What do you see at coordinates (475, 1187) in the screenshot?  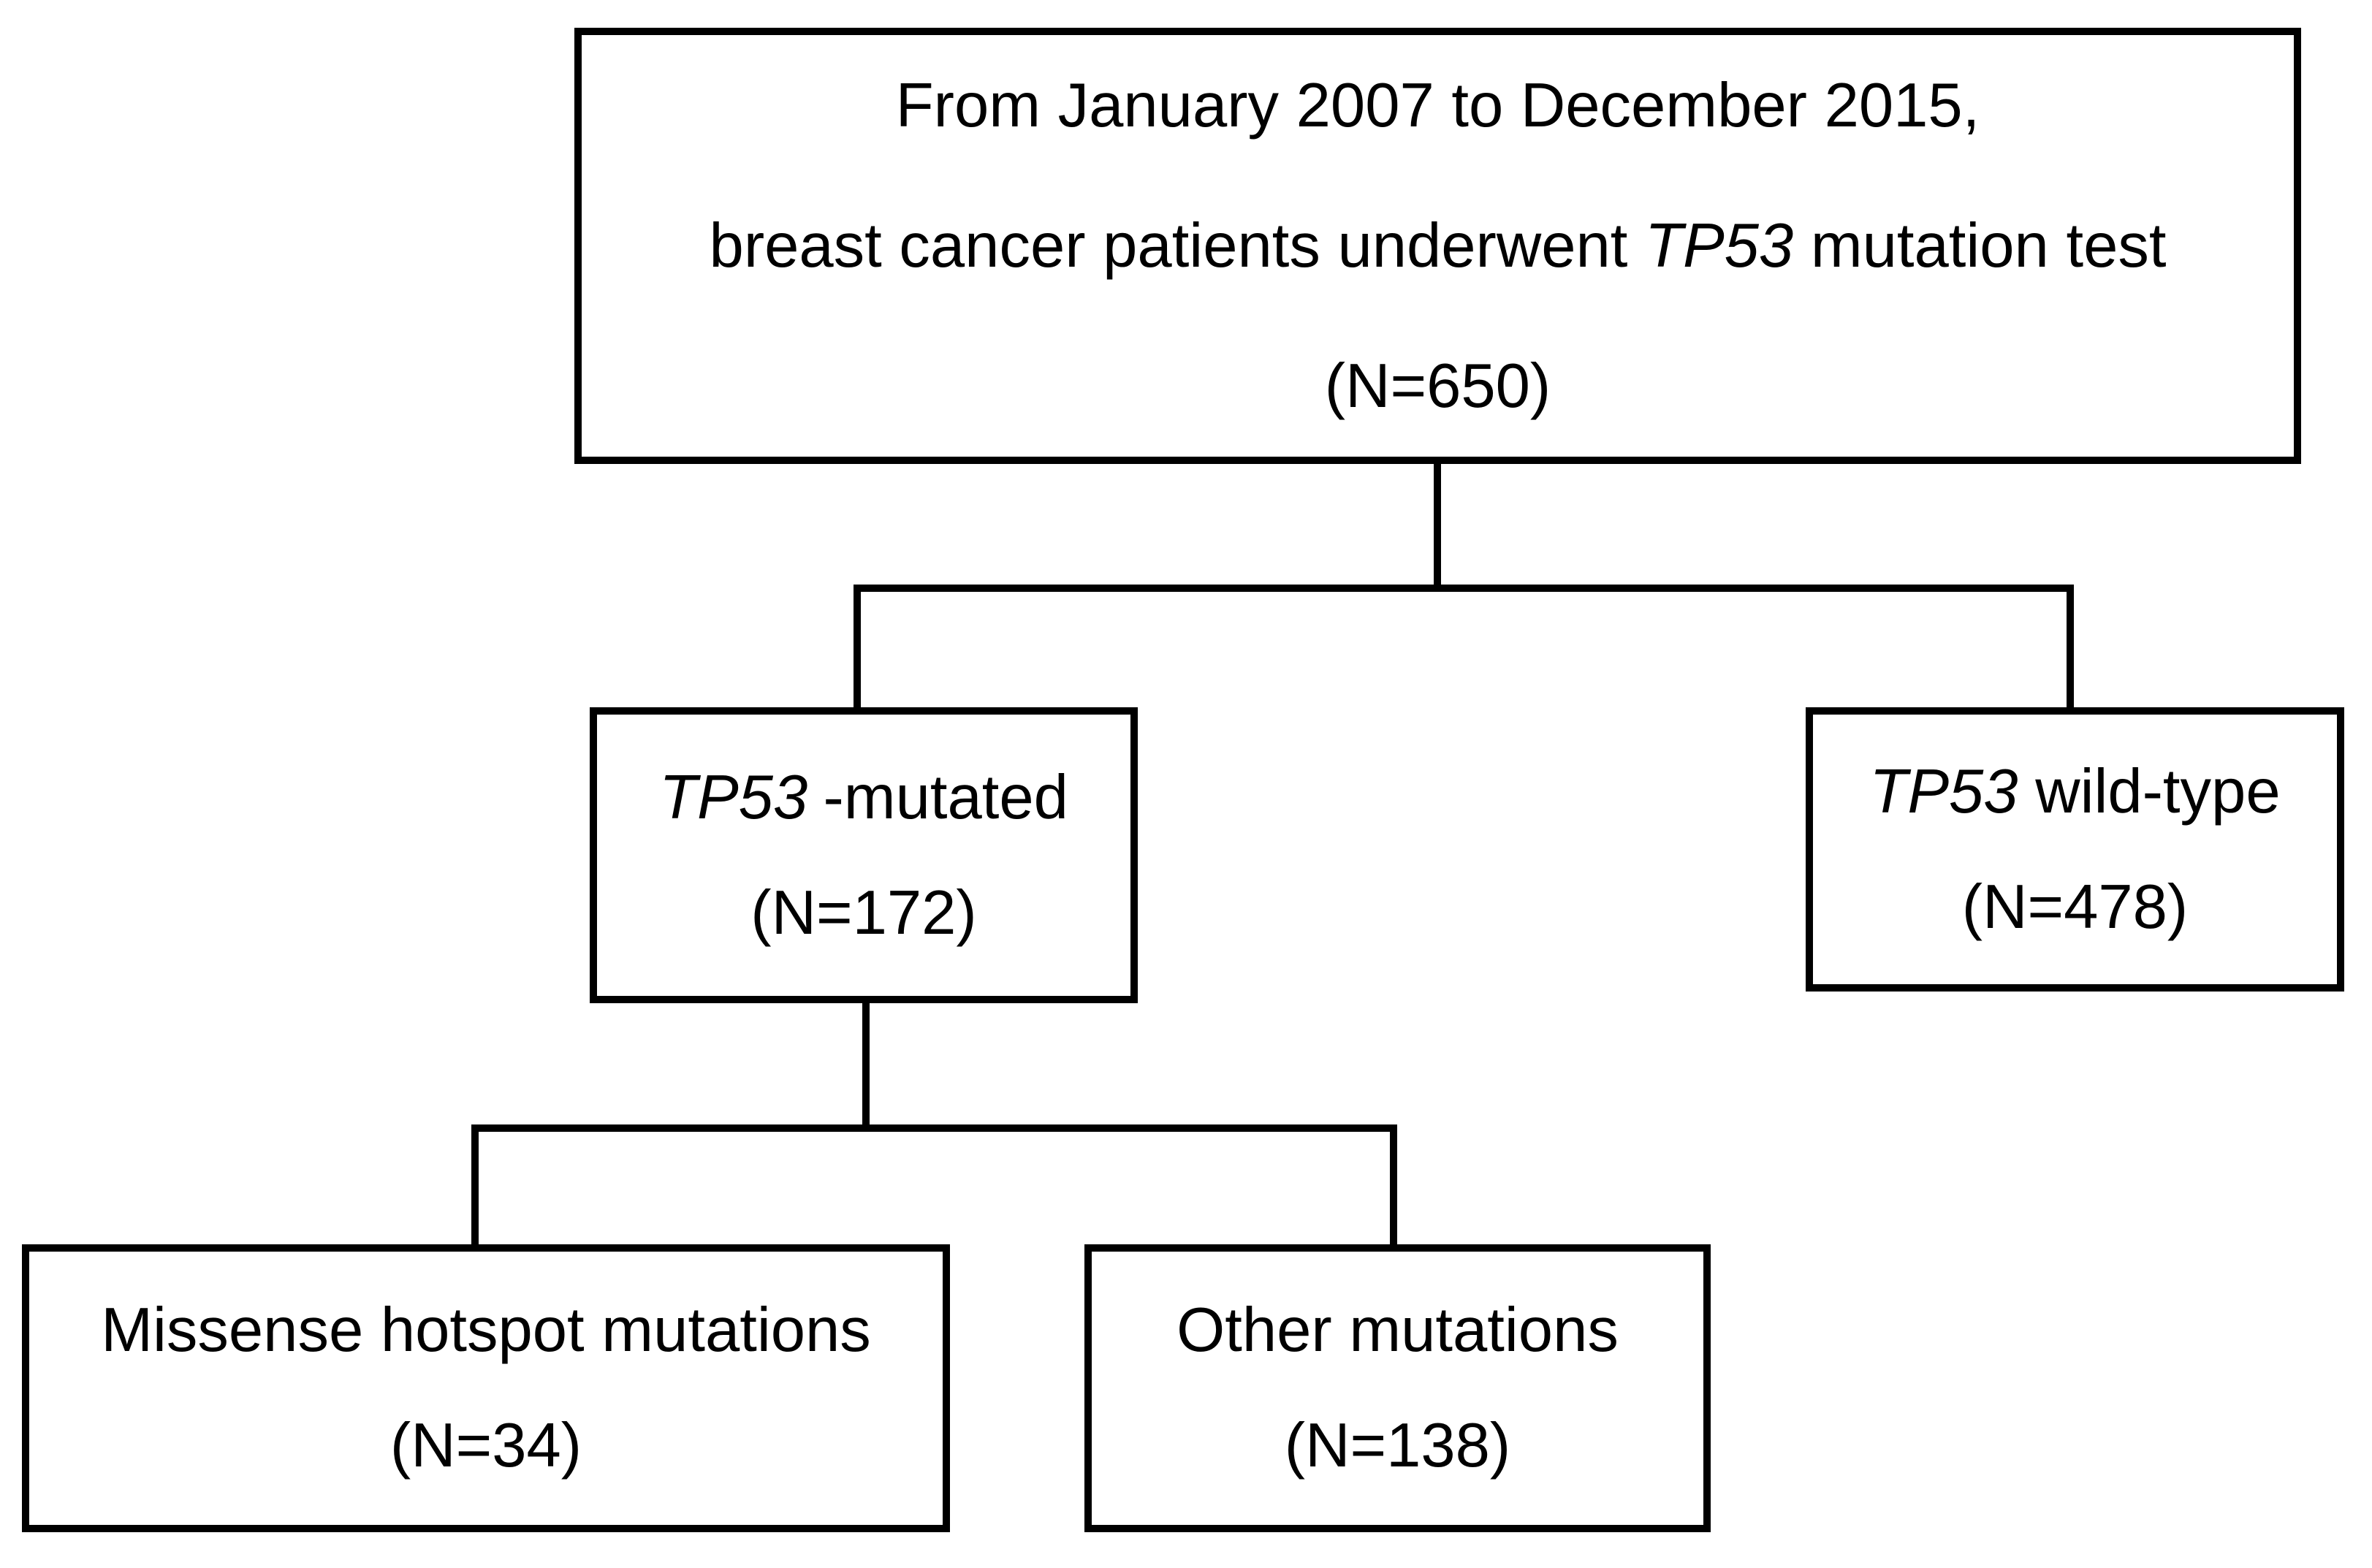 I see `connector-missense-branch` at bounding box center [475, 1187].